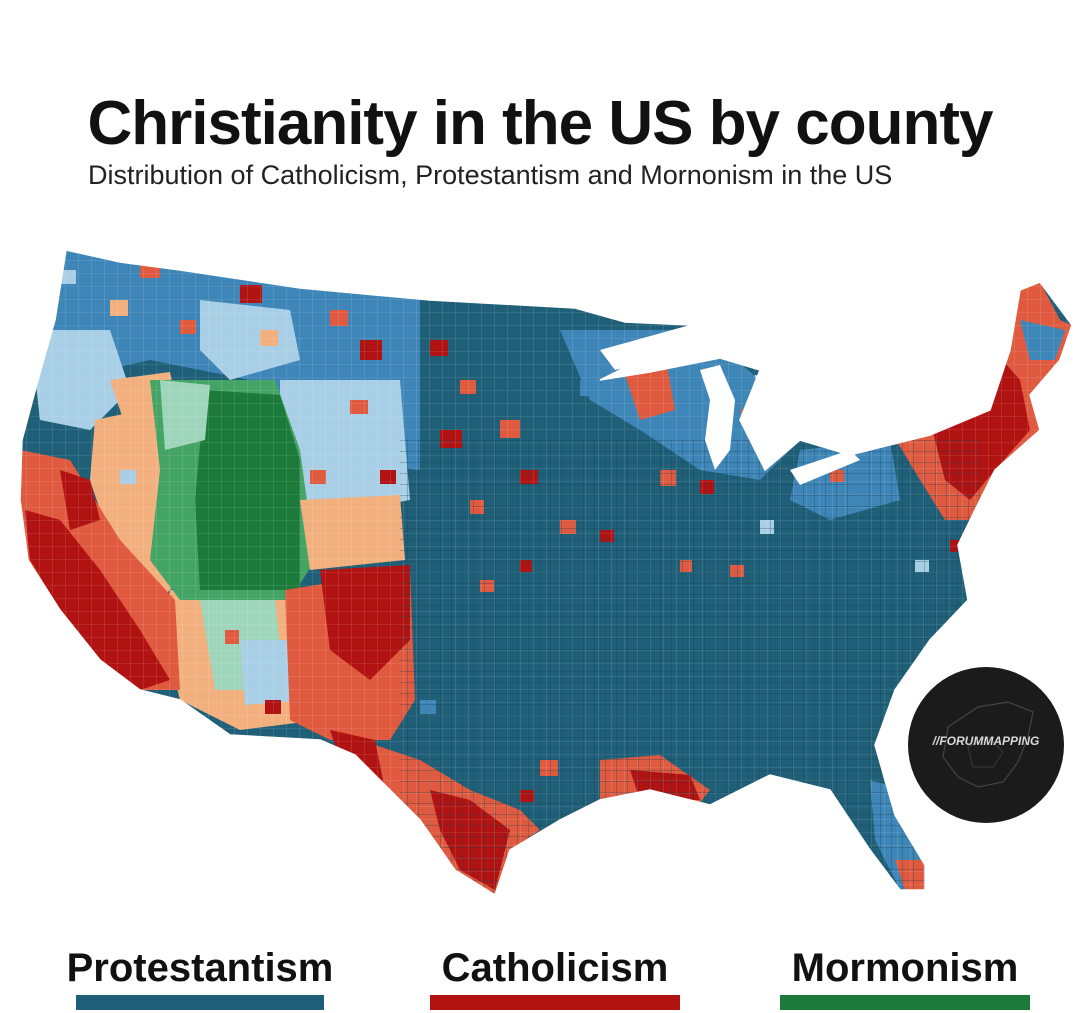 This screenshot has width=1080, height=1013. I want to click on legend-label: Protestantism, so click(200, 968).